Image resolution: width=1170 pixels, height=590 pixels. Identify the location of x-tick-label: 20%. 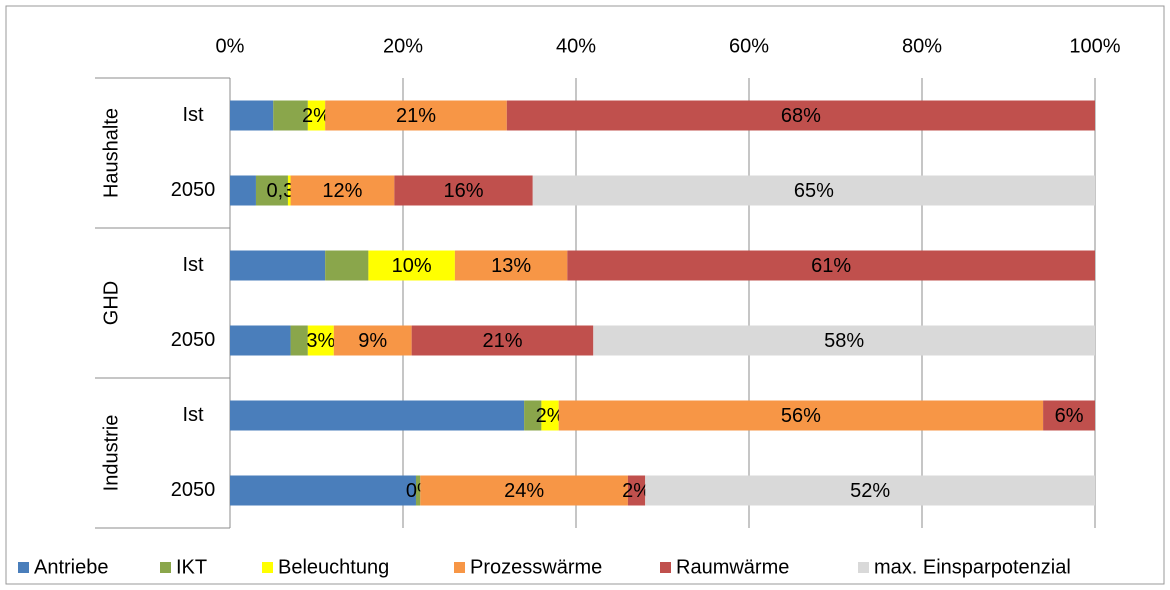
(403, 46).